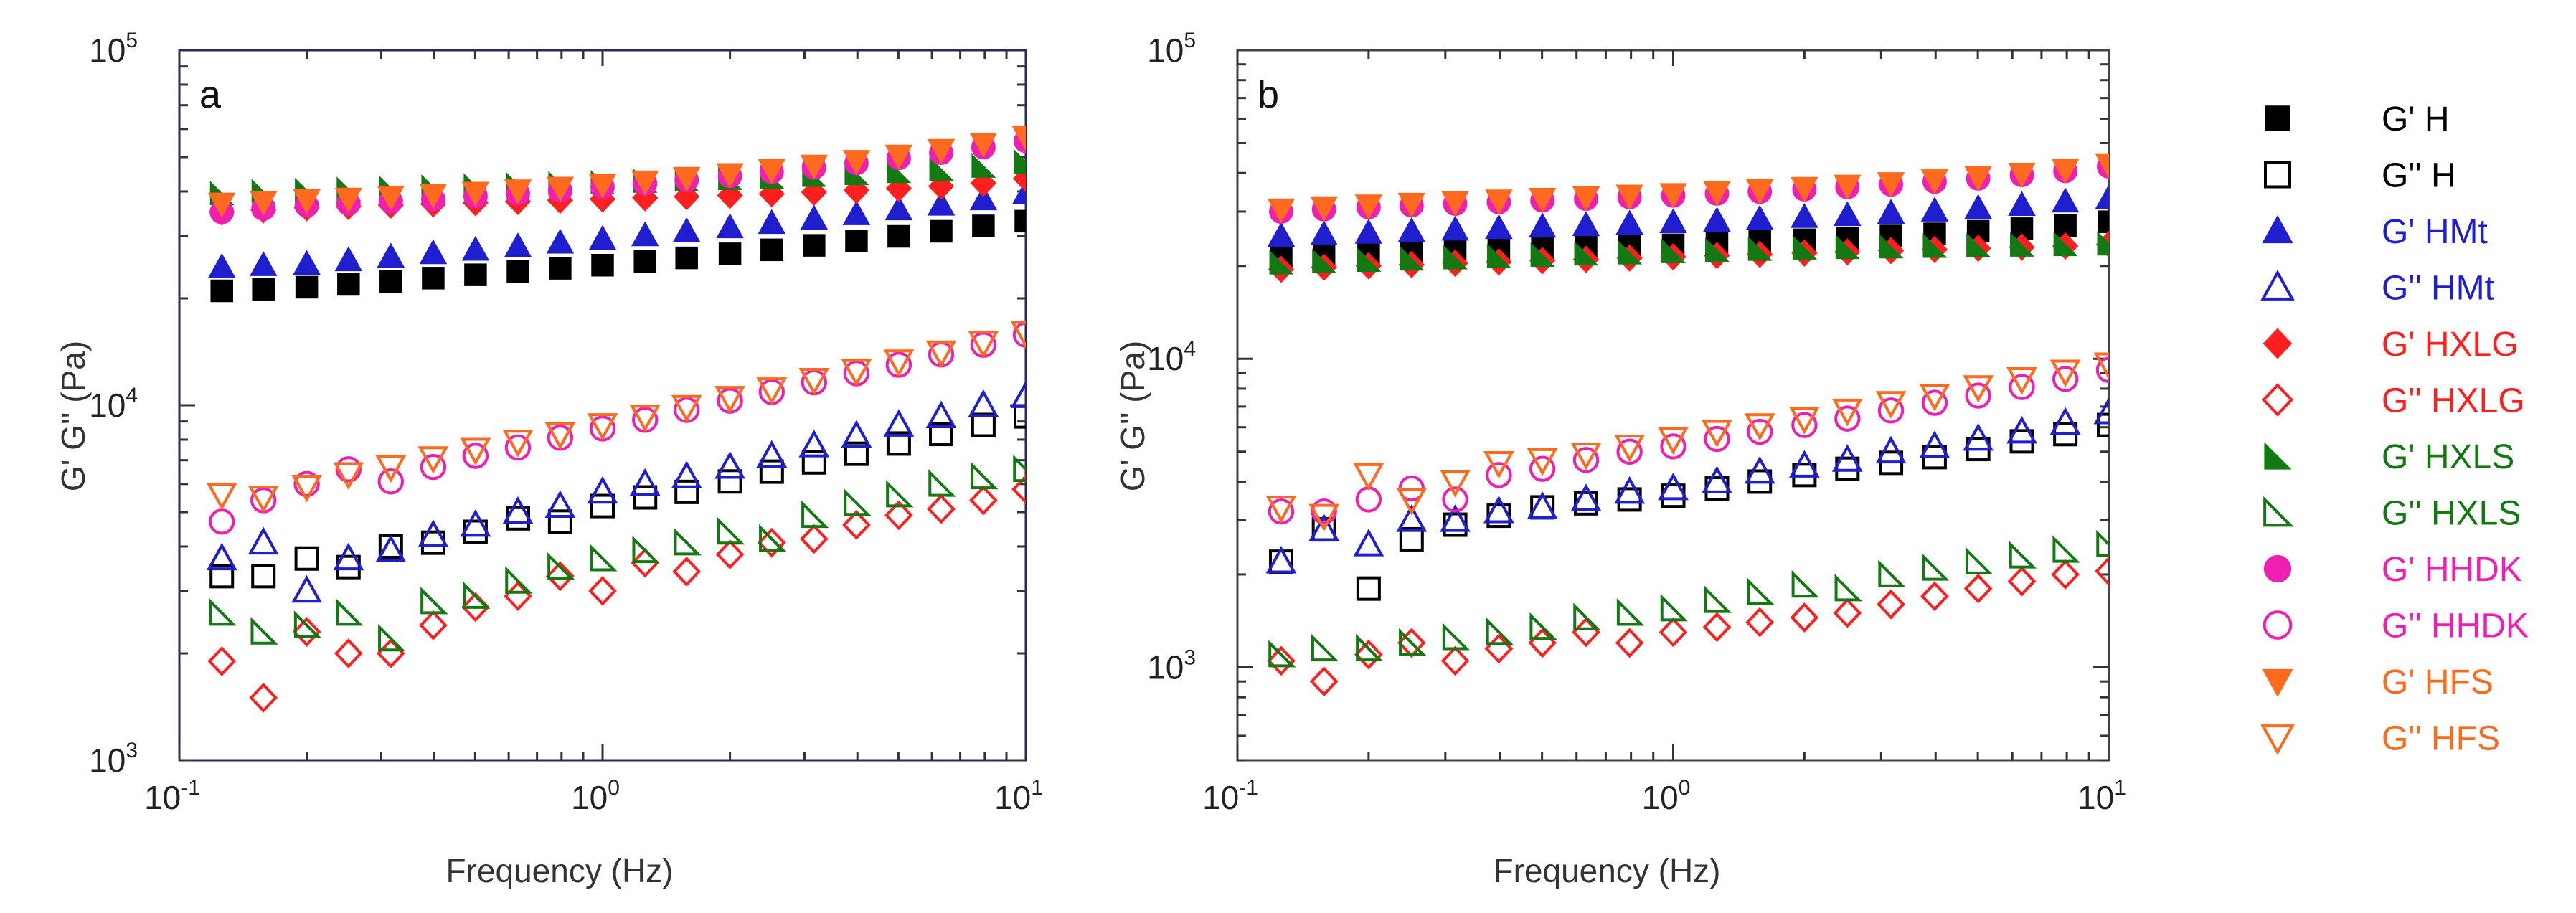 Image resolution: width=2576 pixels, height=913 pixels. I want to click on legend-label: G'' H, so click(2419, 176).